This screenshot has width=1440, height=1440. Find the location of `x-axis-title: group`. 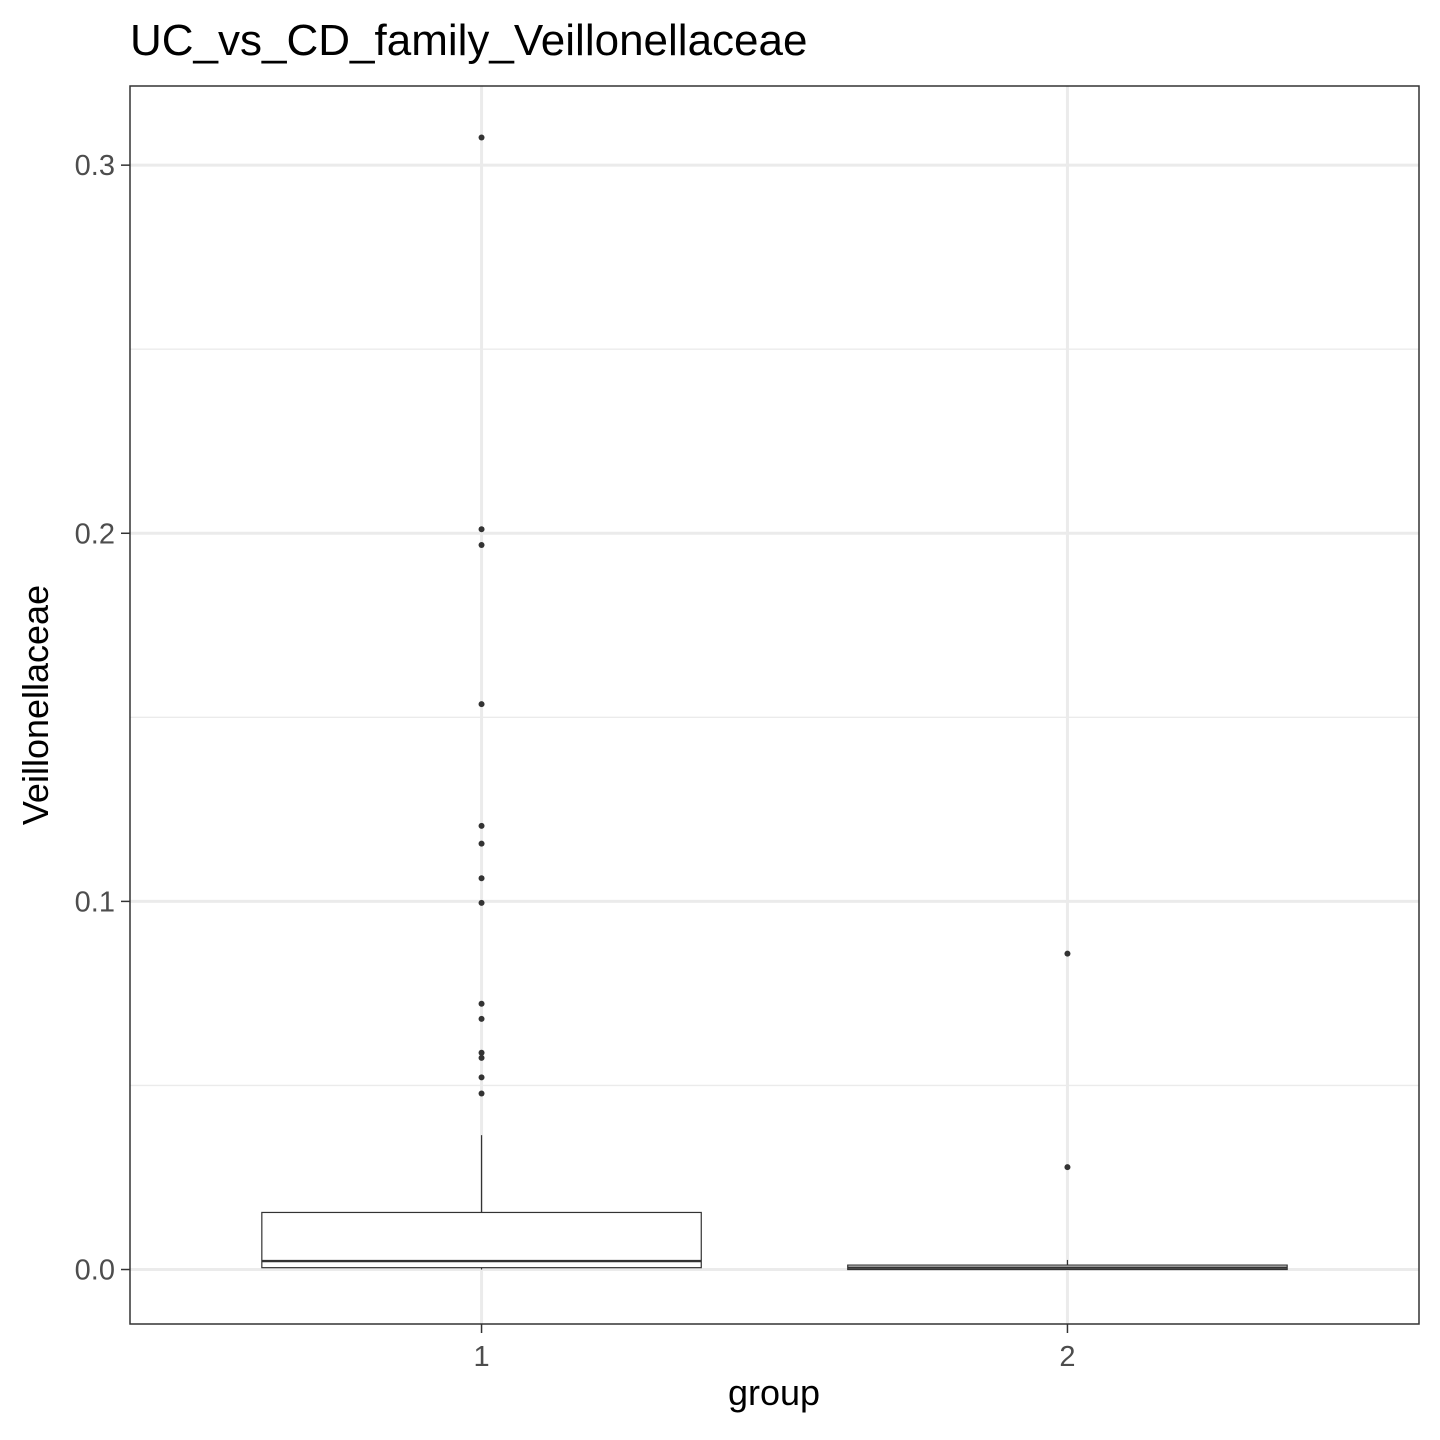

x-axis-title: group is located at coordinates (774, 1392).